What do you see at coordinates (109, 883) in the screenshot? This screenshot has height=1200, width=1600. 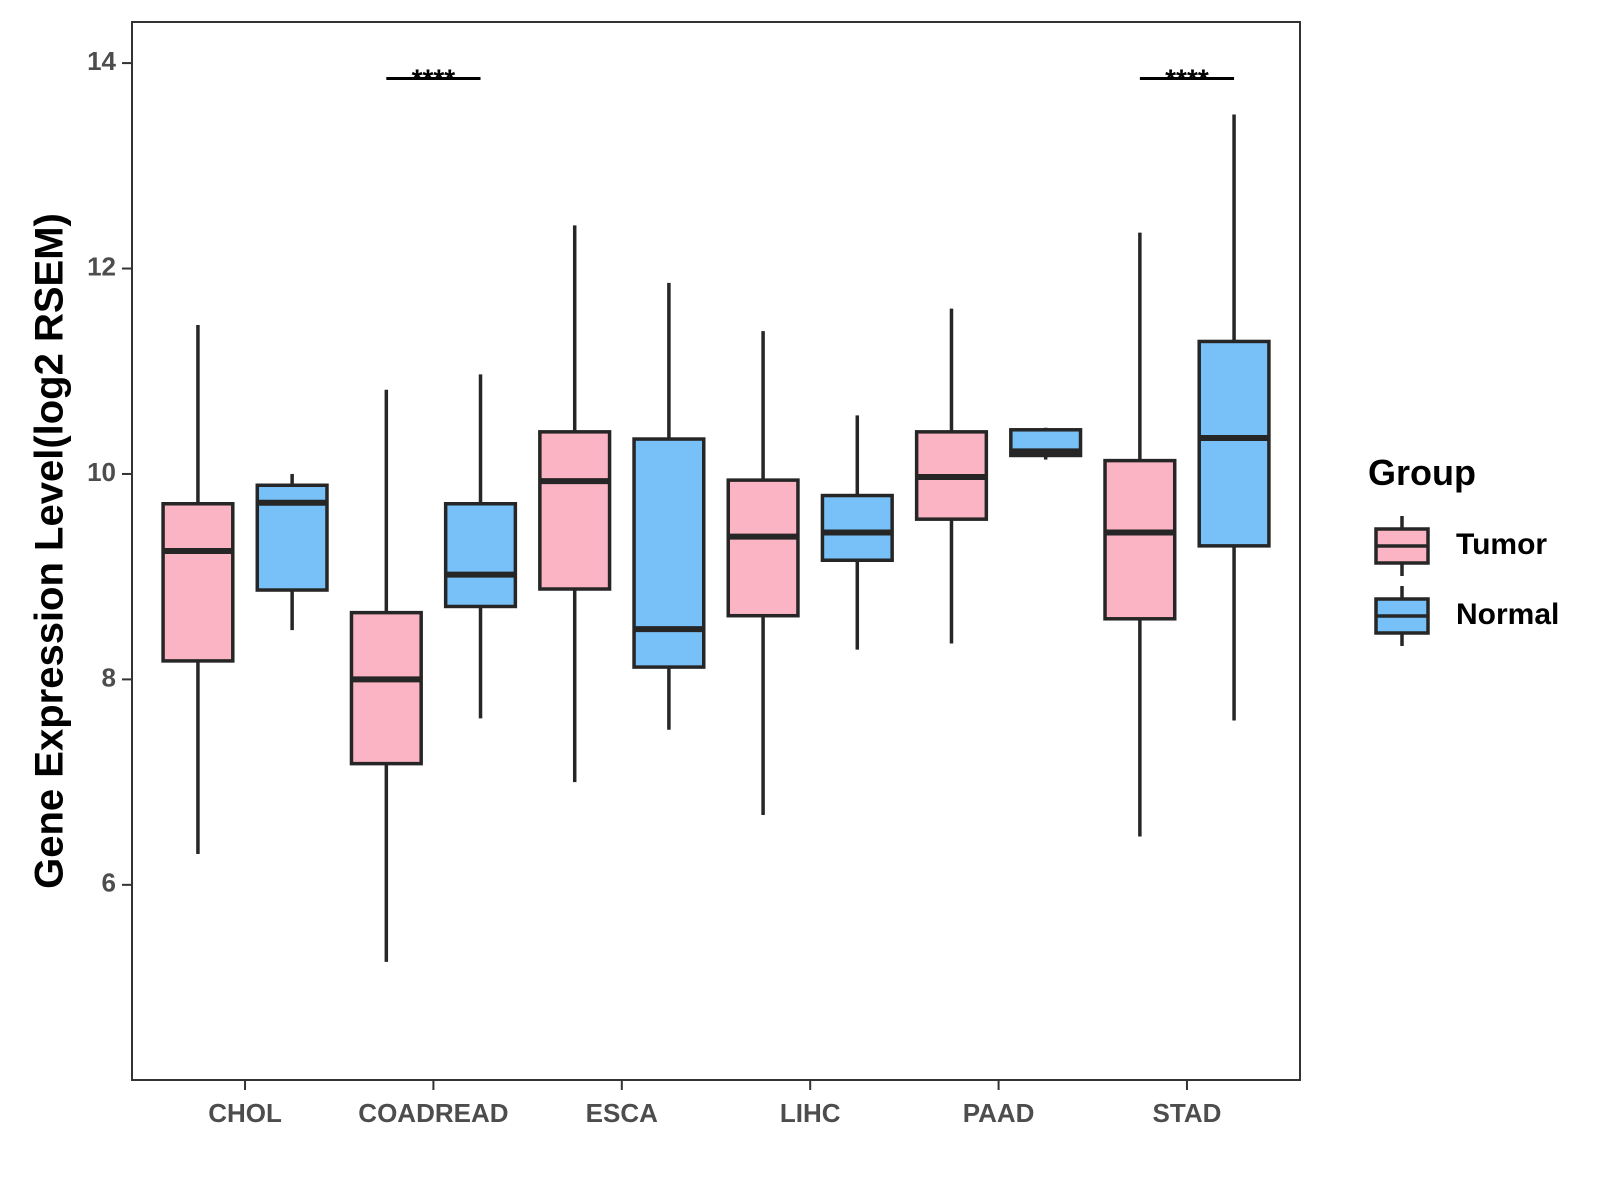 I see `y-tick-label: 6` at bounding box center [109, 883].